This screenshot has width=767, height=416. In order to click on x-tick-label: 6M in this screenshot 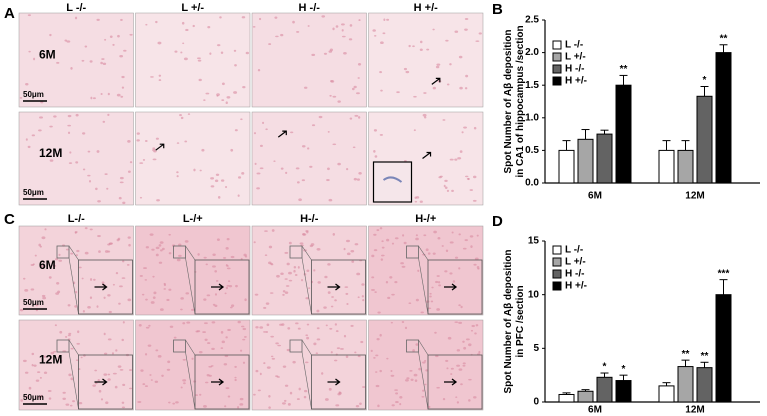, I will do `click(595, 410)`.